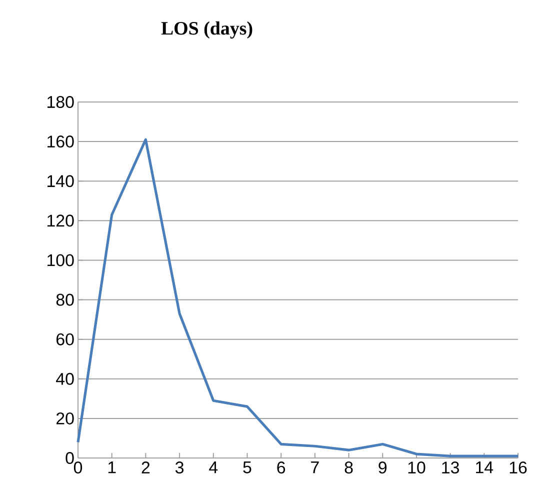  What do you see at coordinates (450, 468) in the screenshot?
I see `x-tick-label: 13` at bounding box center [450, 468].